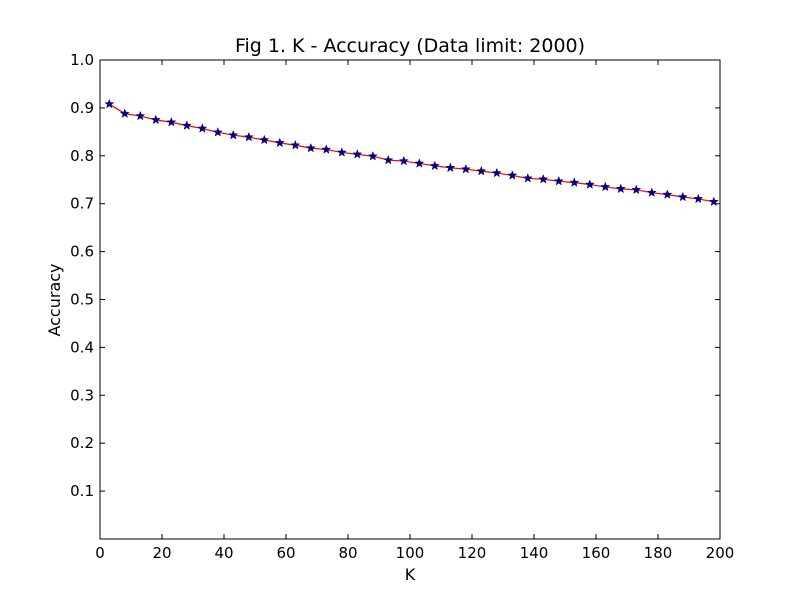  Describe the element at coordinates (100, 553) in the screenshot. I see `x-tick-label: 0` at that location.